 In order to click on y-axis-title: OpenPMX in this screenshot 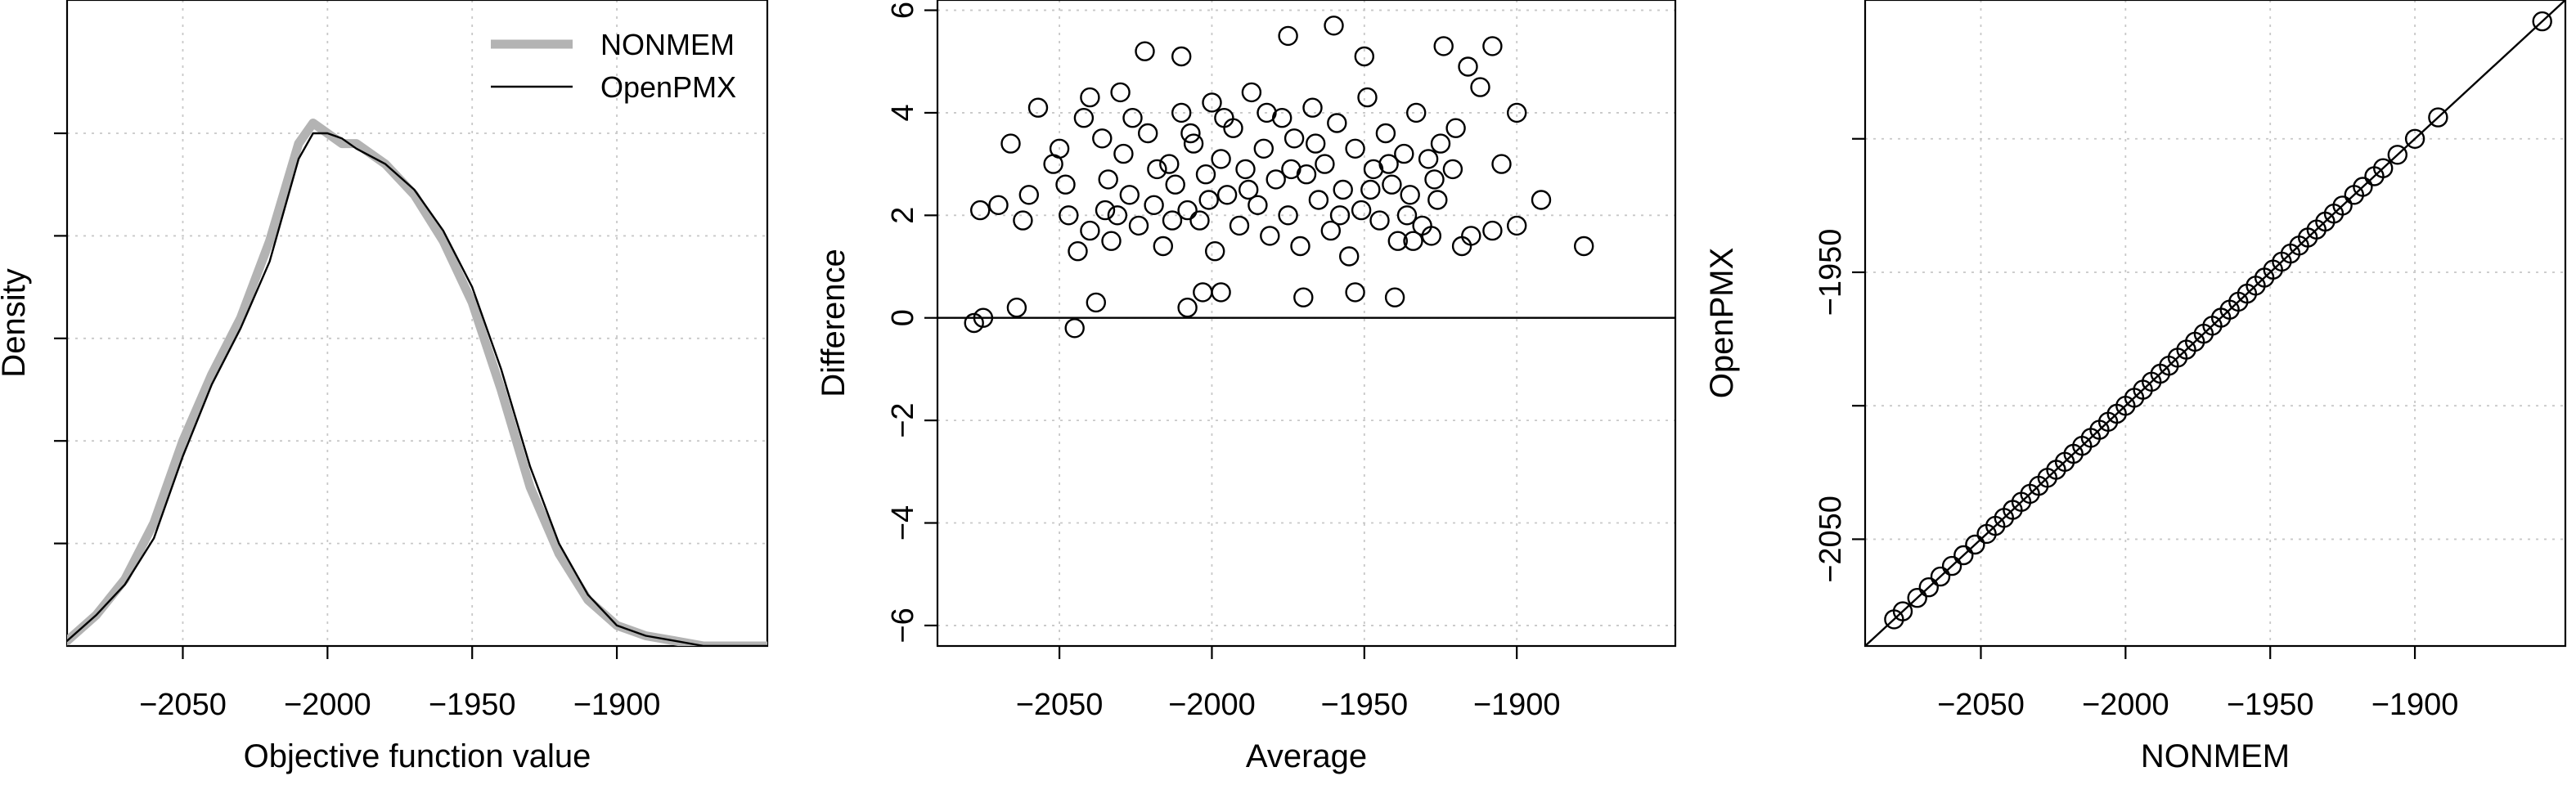, I will do `click(1722, 323)`.